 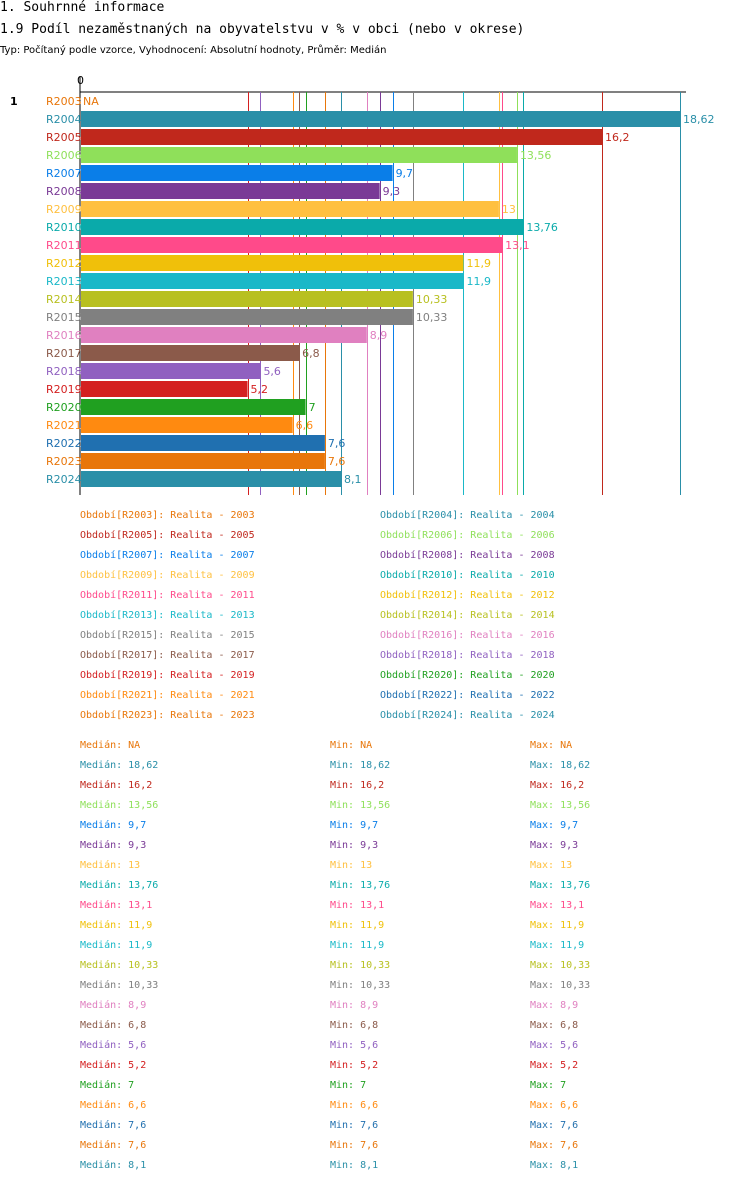 What do you see at coordinates (110, 865) in the screenshot?
I see `stat-median-r2009: Medián: 13` at bounding box center [110, 865].